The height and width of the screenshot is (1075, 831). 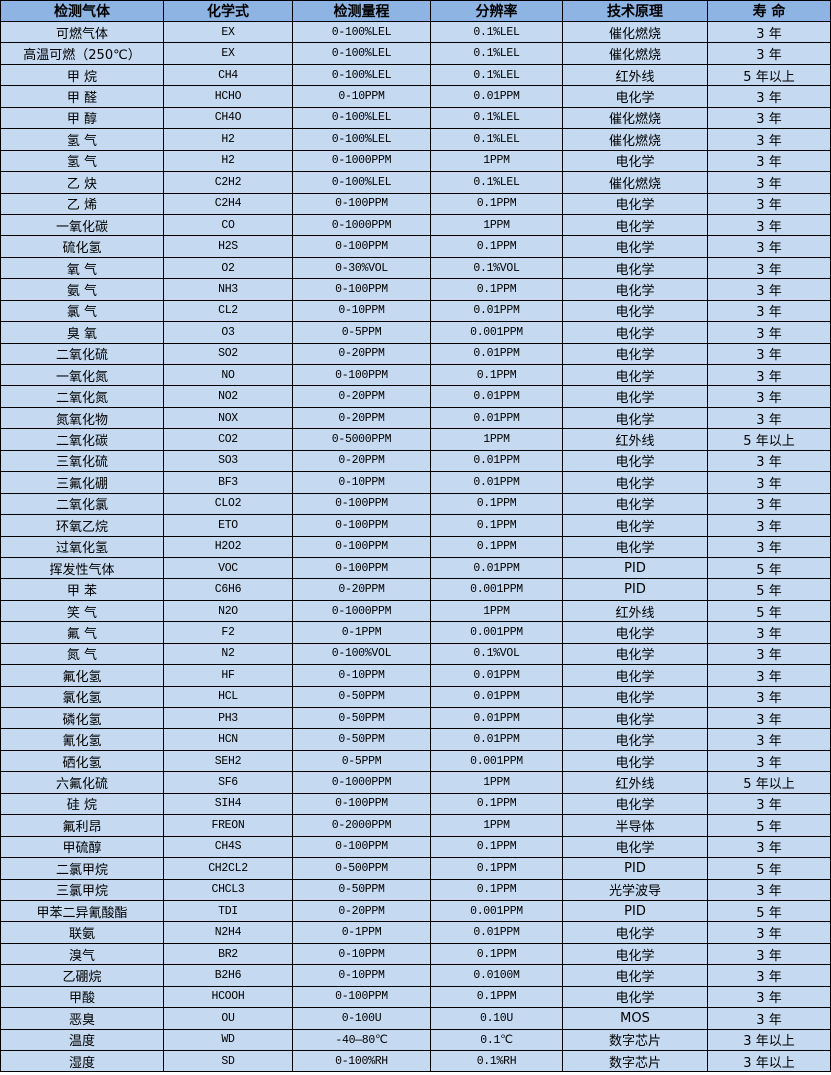 What do you see at coordinates (228, 782) in the screenshot?
I see `cell-formula: SF6` at bounding box center [228, 782].